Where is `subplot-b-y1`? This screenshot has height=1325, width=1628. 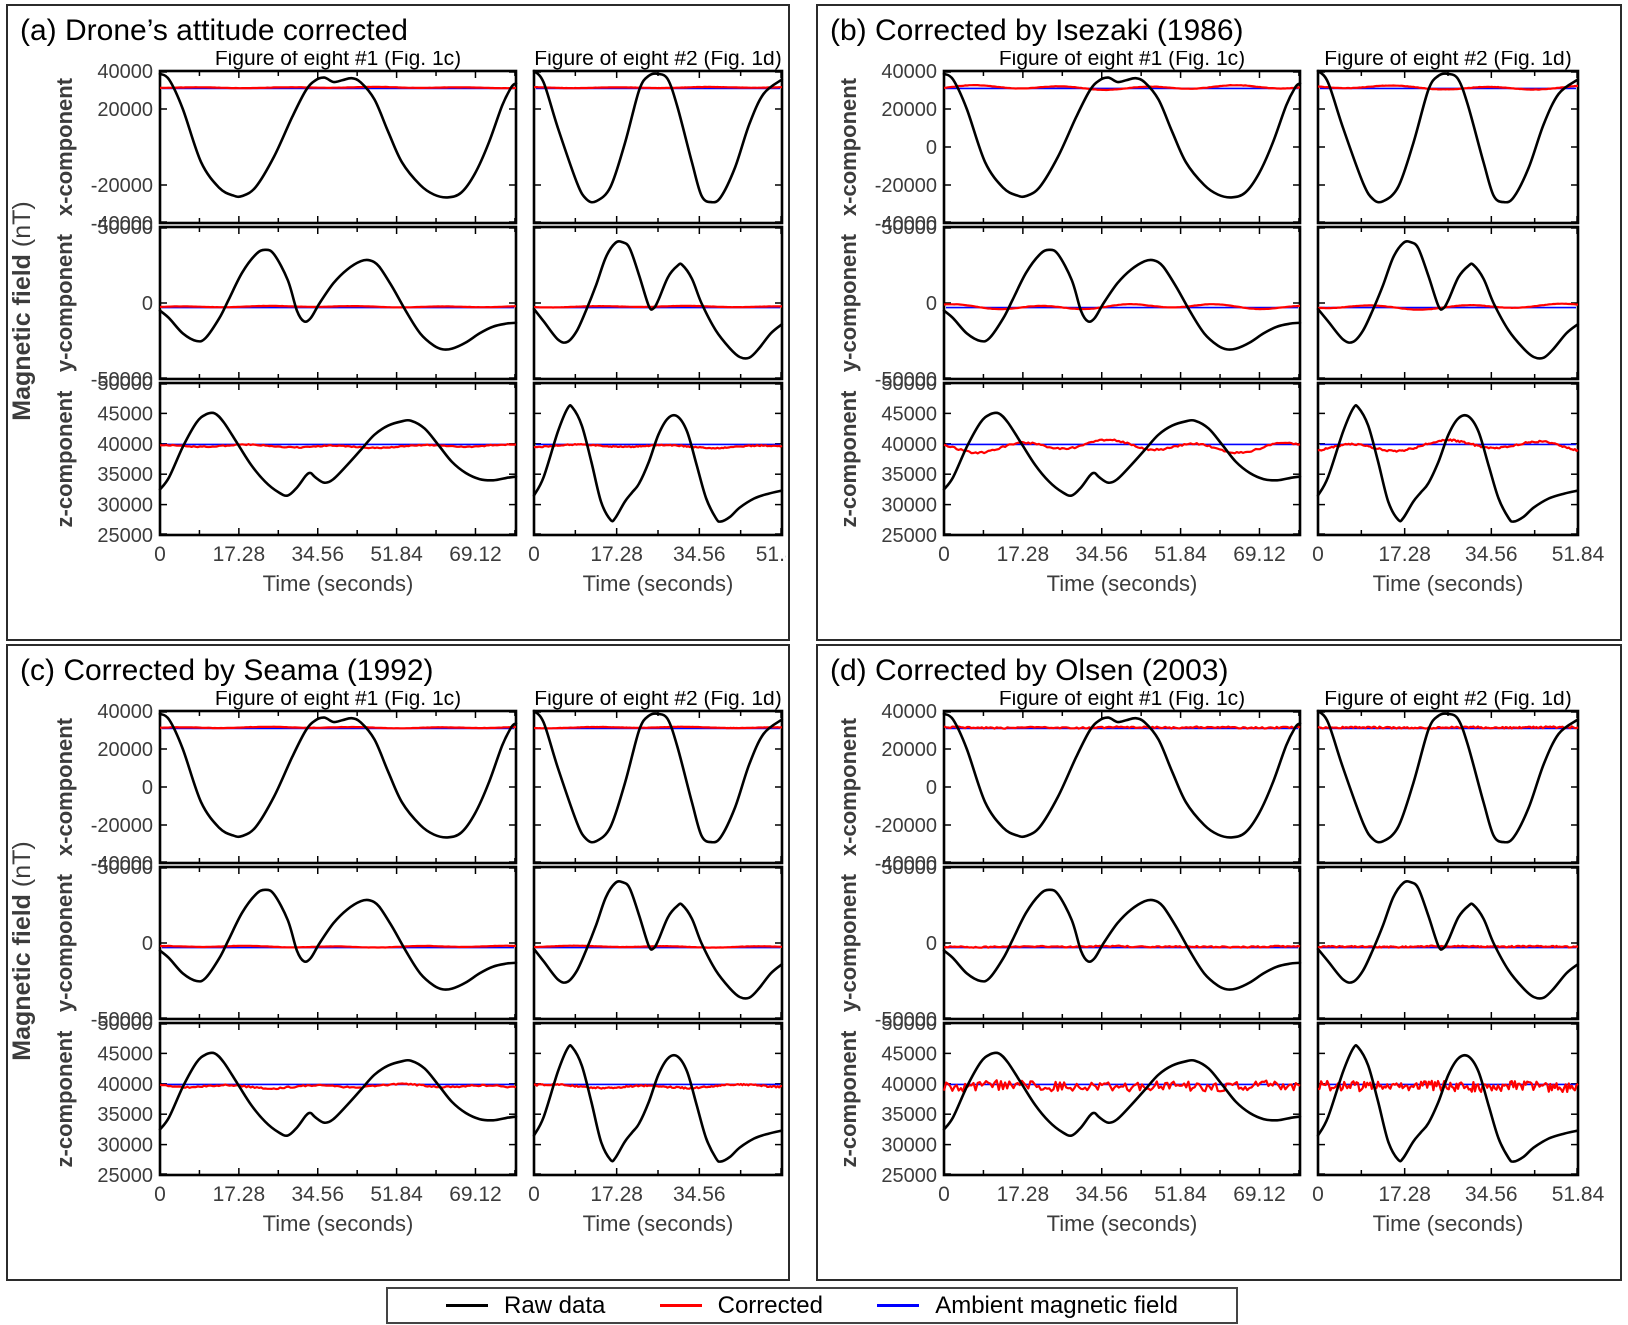
subplot-b-y1 is located at coordinates (1122, 302).